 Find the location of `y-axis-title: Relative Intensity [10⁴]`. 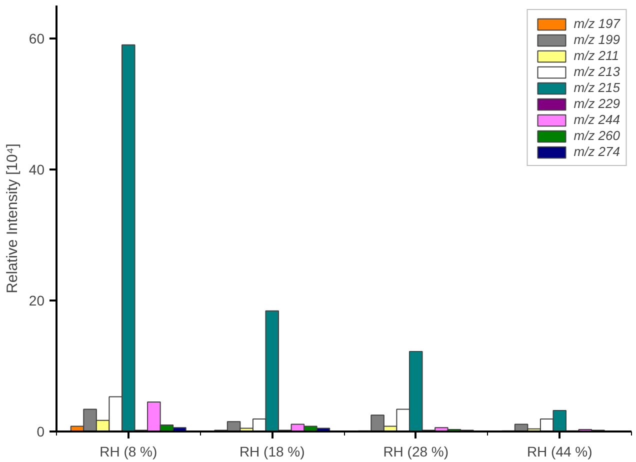

y-axis-title: Relative Intensity [10⁴] is located at coordinates (12, 219).